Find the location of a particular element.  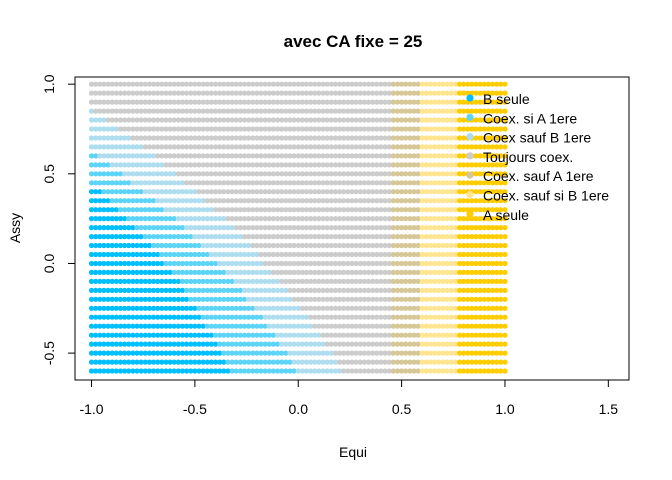

y-tick-label: 0.5 is located at coordinates (49, 174).